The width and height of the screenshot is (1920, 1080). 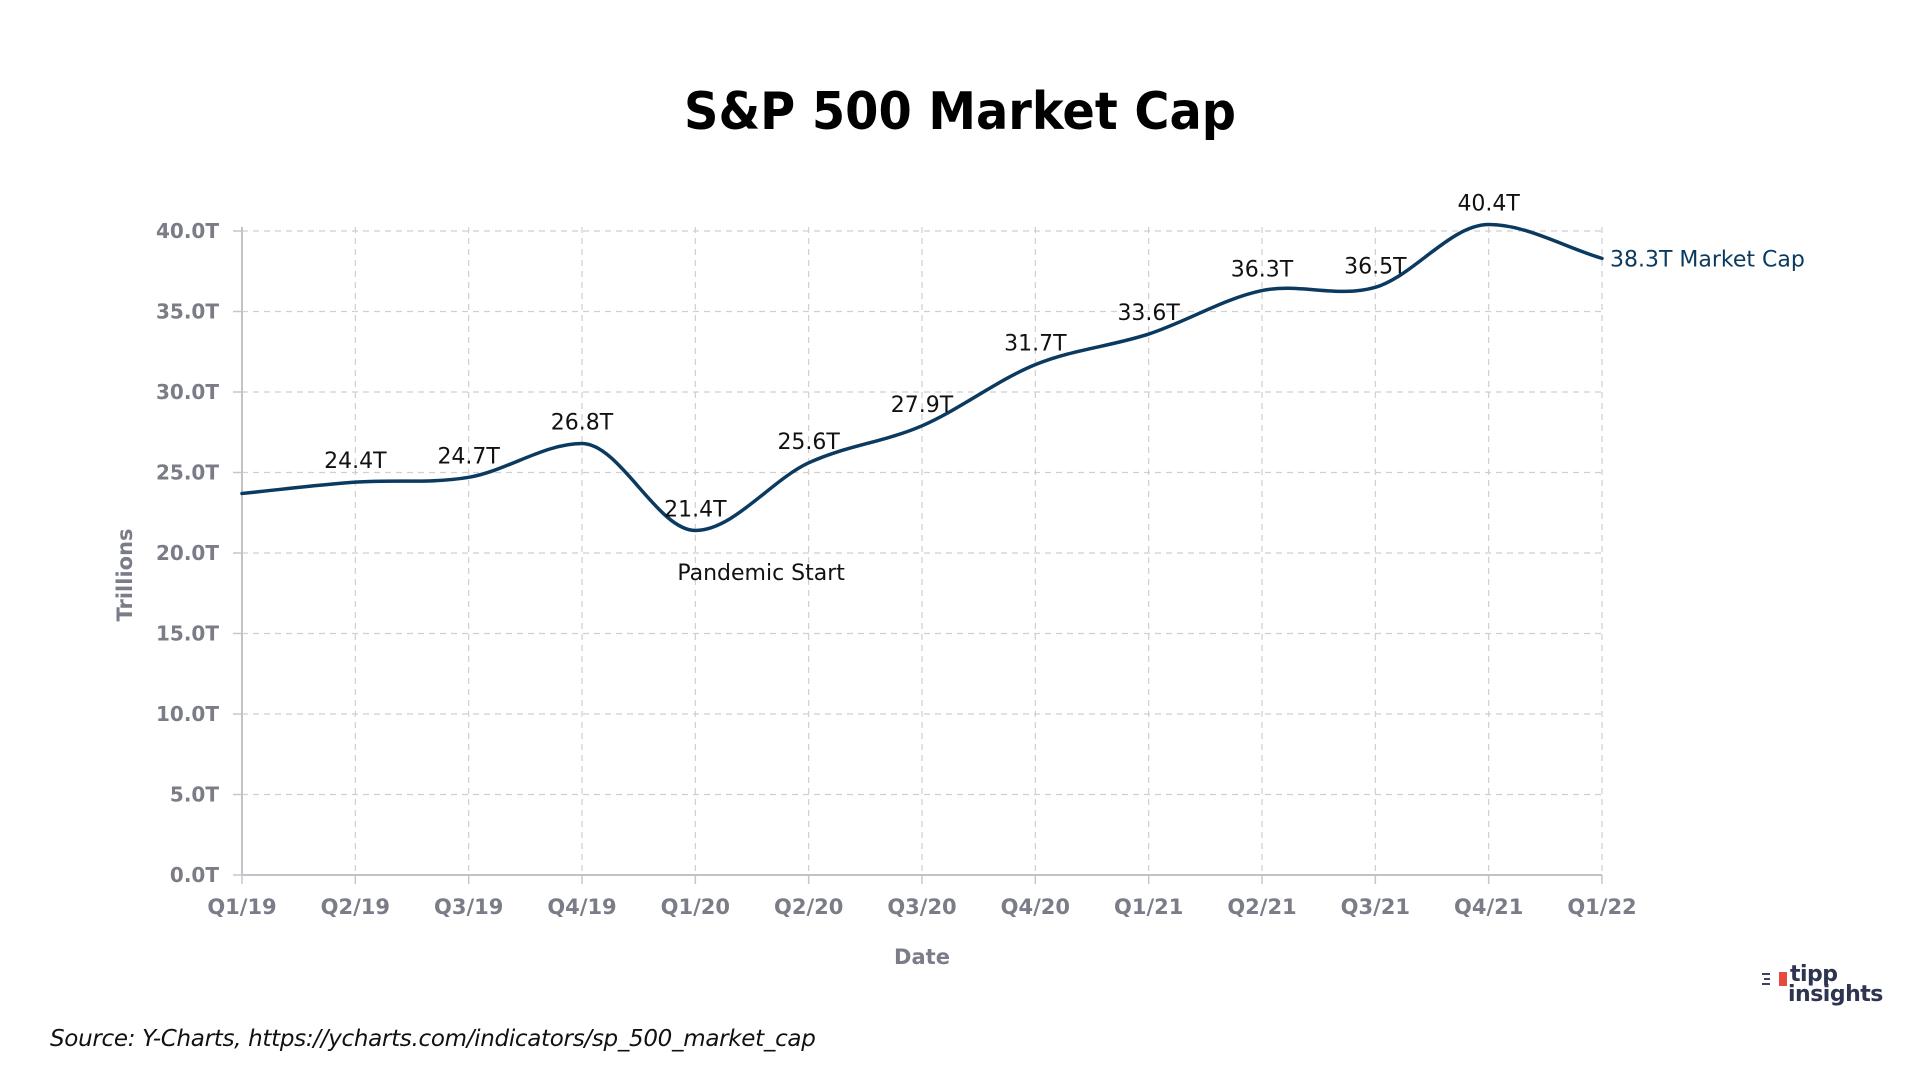 I want to click on annotation-pandemic-start: Pandemic Start, so click(x=761, y=573).